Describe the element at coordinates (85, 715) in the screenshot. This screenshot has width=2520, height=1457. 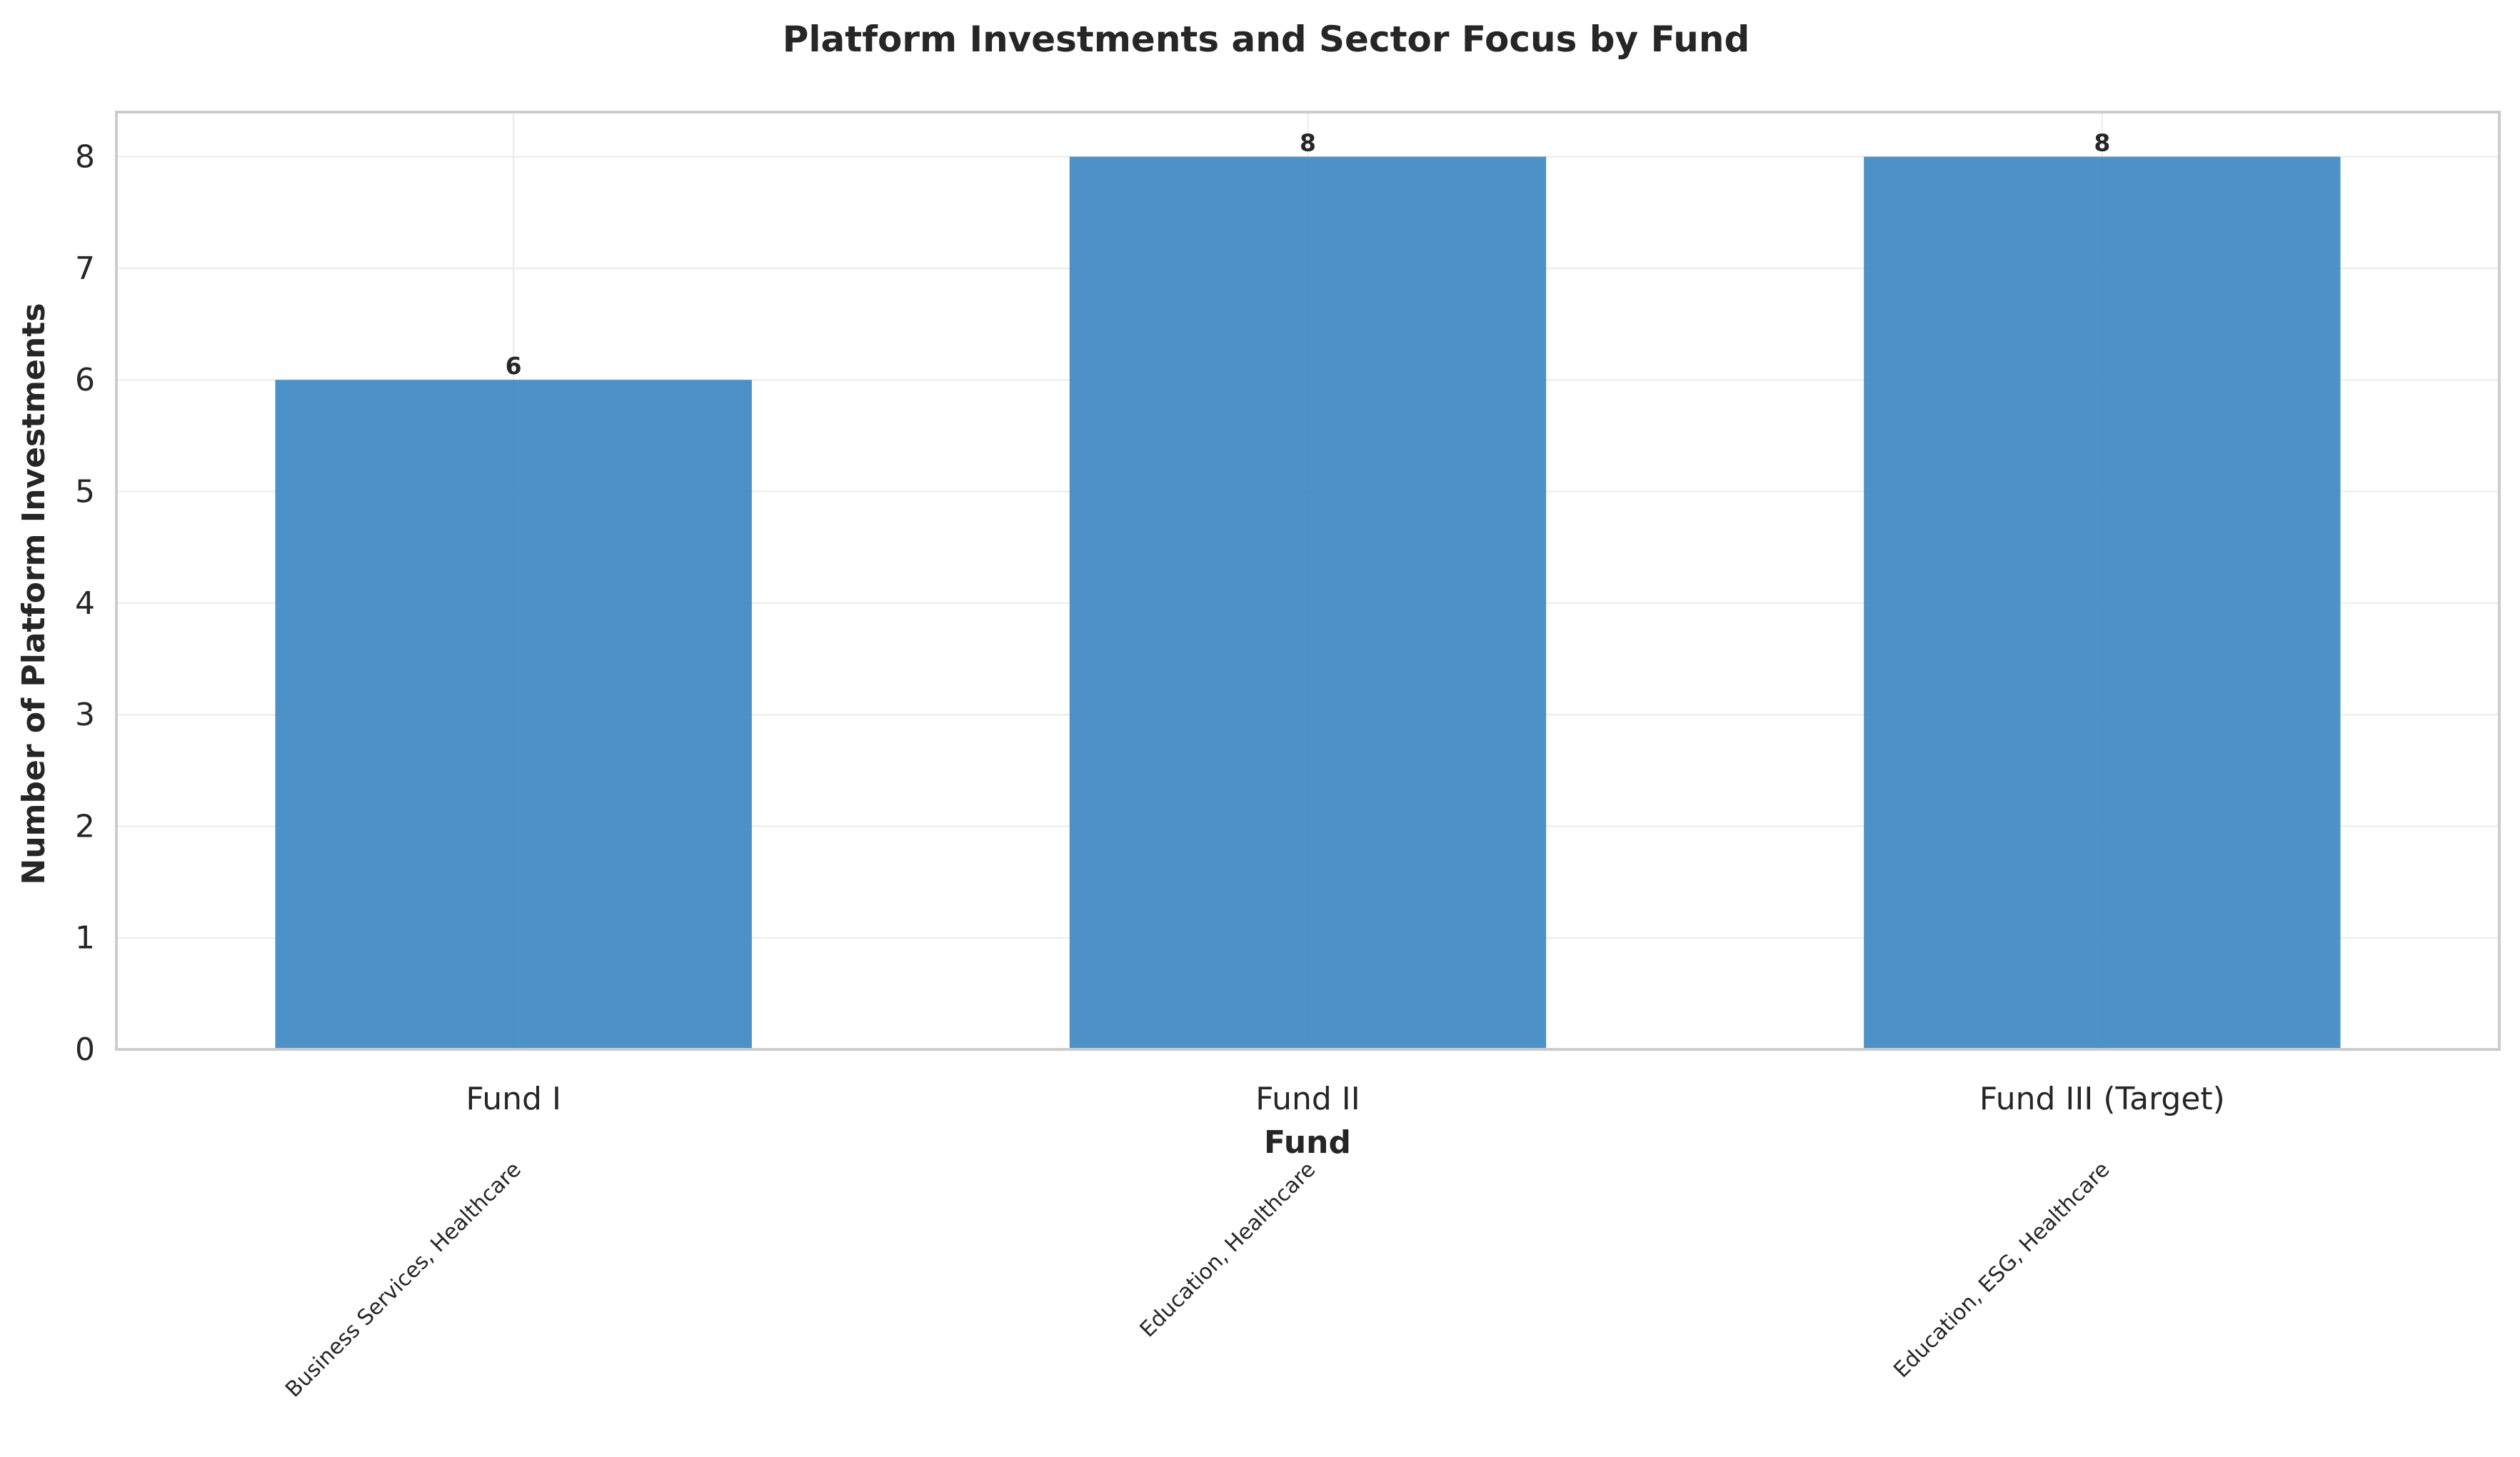
I see `y-tick-label: 3` at that location.